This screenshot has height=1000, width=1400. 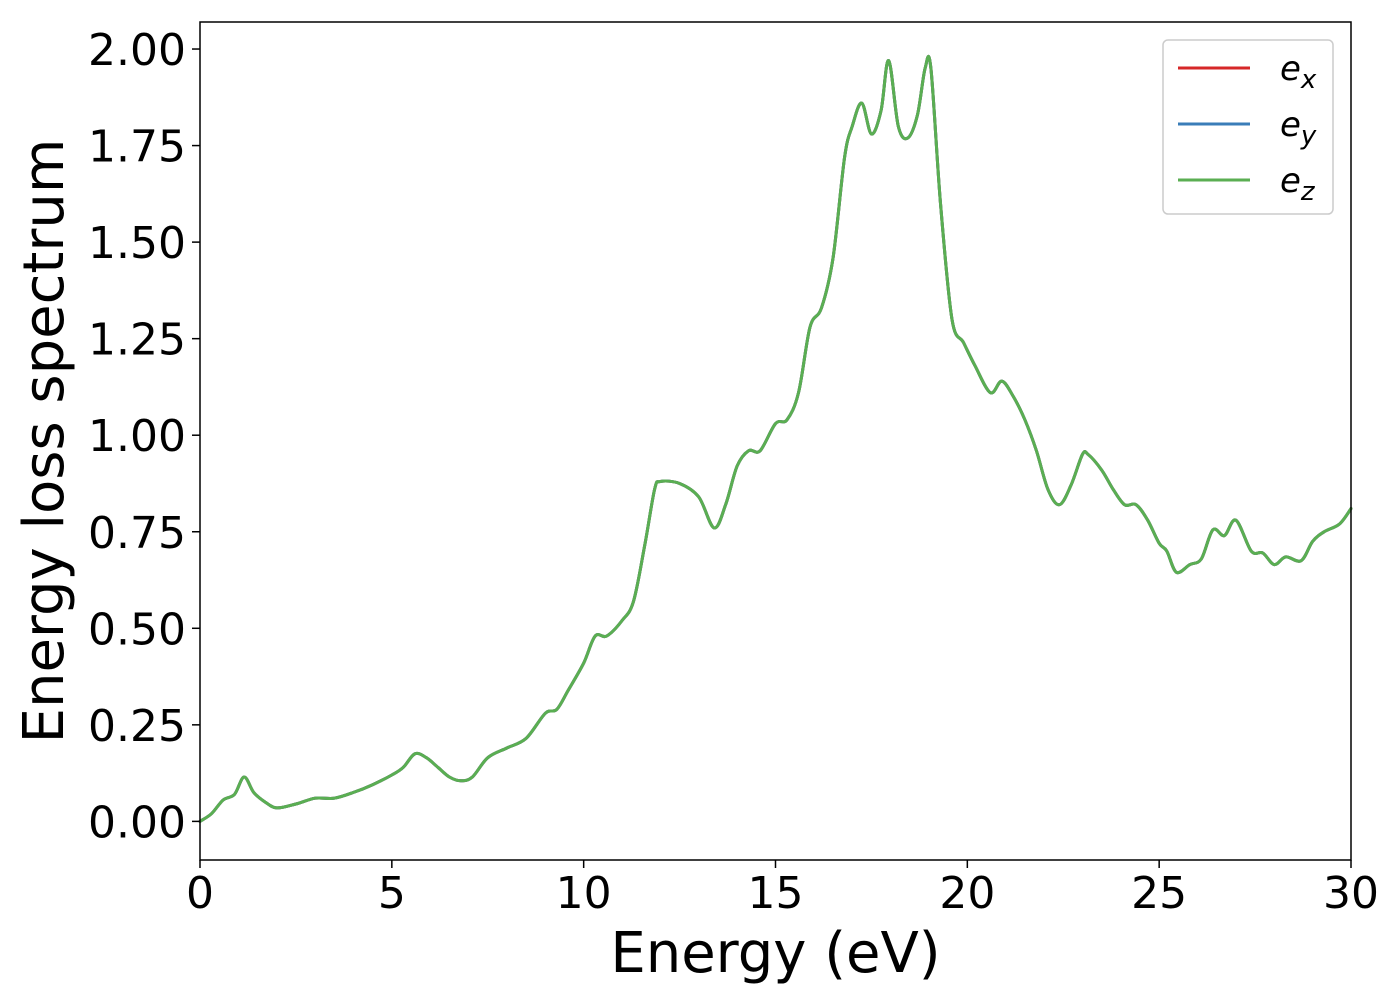 I want to click on legend-label: ez, so click(x=1298, y=184).